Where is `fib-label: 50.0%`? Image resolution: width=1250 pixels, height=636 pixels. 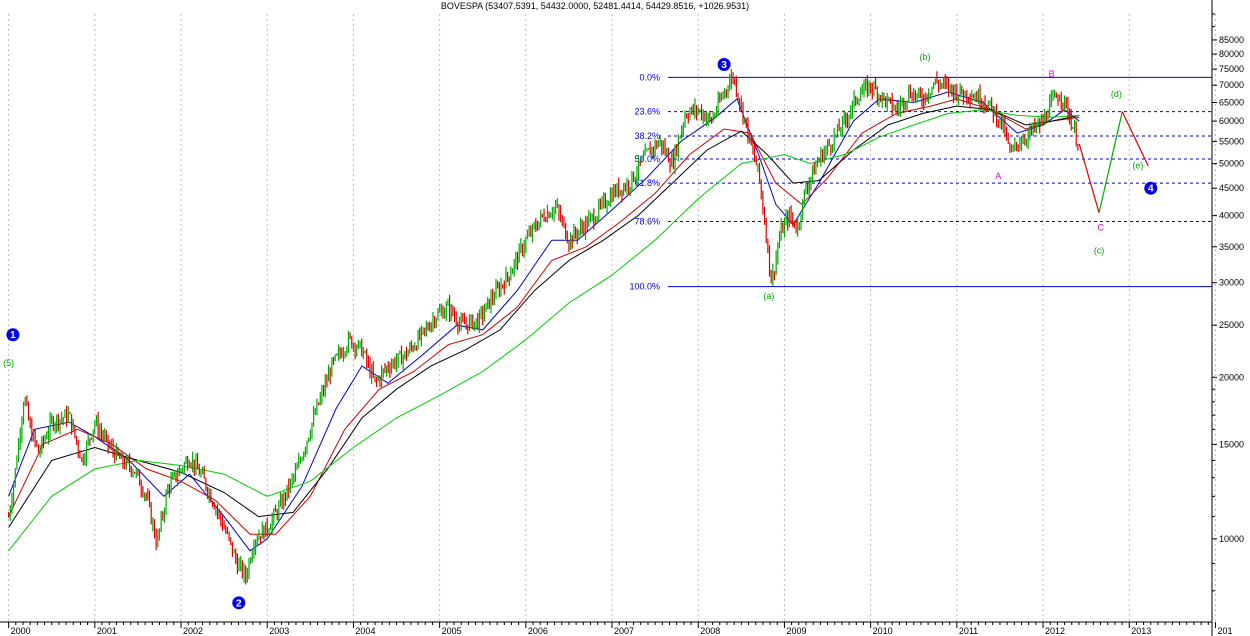 fib-label: 50.0% is located at coordinates (647, 159).